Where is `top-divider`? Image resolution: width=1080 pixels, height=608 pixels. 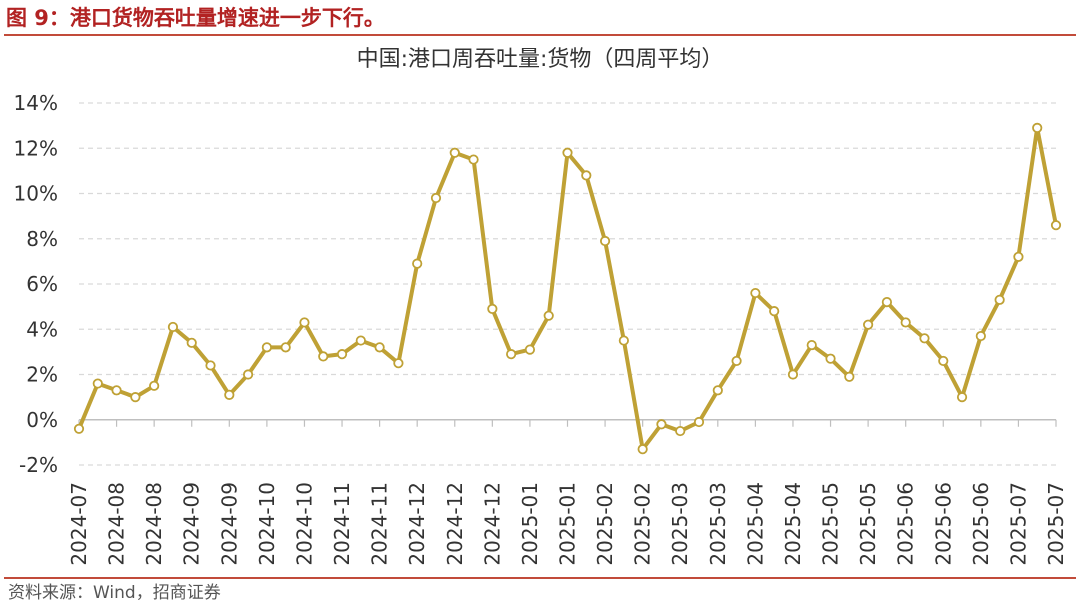
top-divider is located at coordinates (540, 35).